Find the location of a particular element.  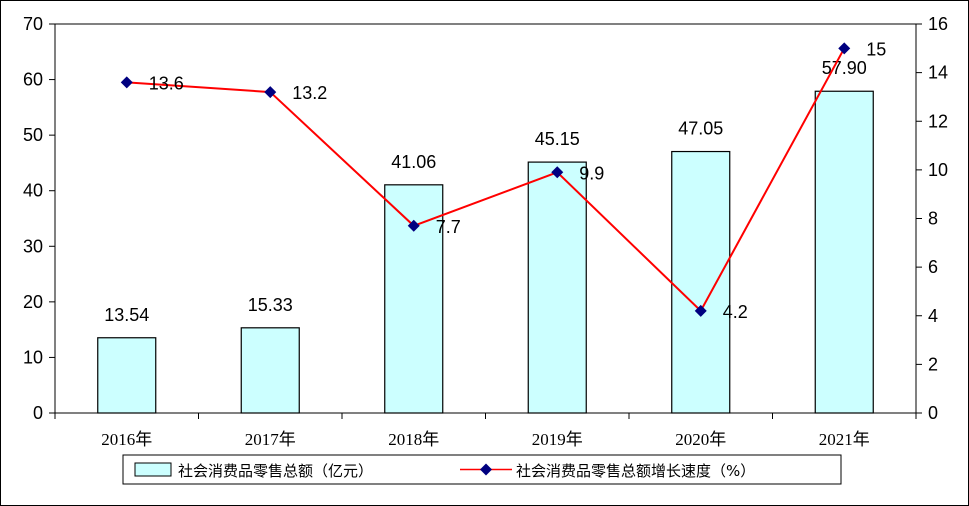

legend-bar-swatch is located at coordinates (153, 469).